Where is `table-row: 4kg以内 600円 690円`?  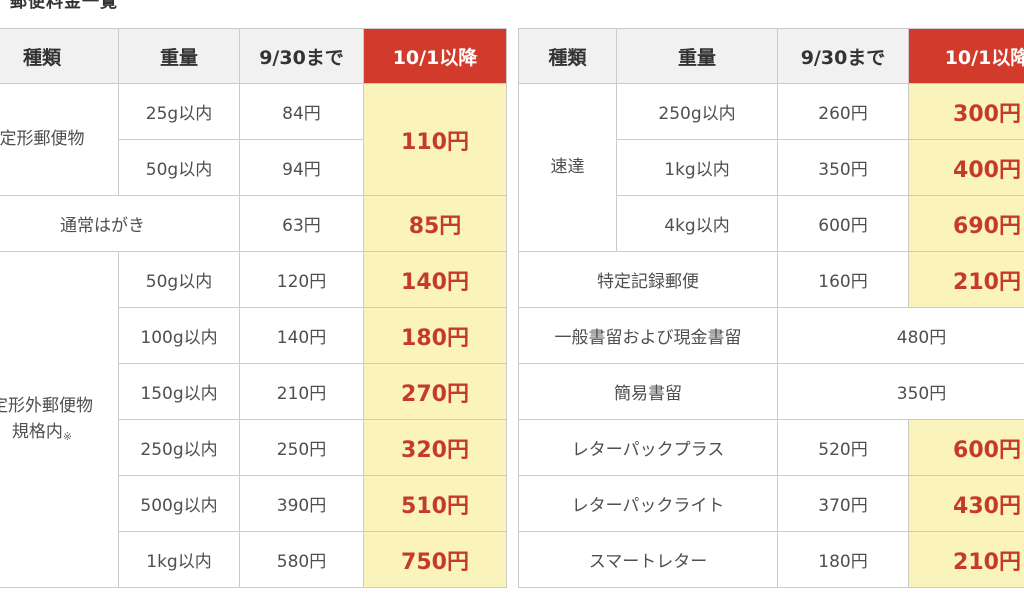 table-row: 4kg以内 600円 690円 is located at coordinates (771, 223).